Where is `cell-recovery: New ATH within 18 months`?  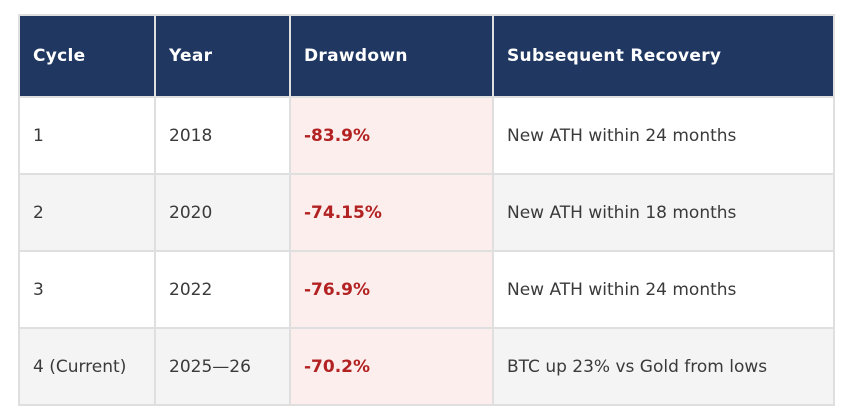 cell-recovery: New ATH within 18 months is located at coordinates (663, 212).